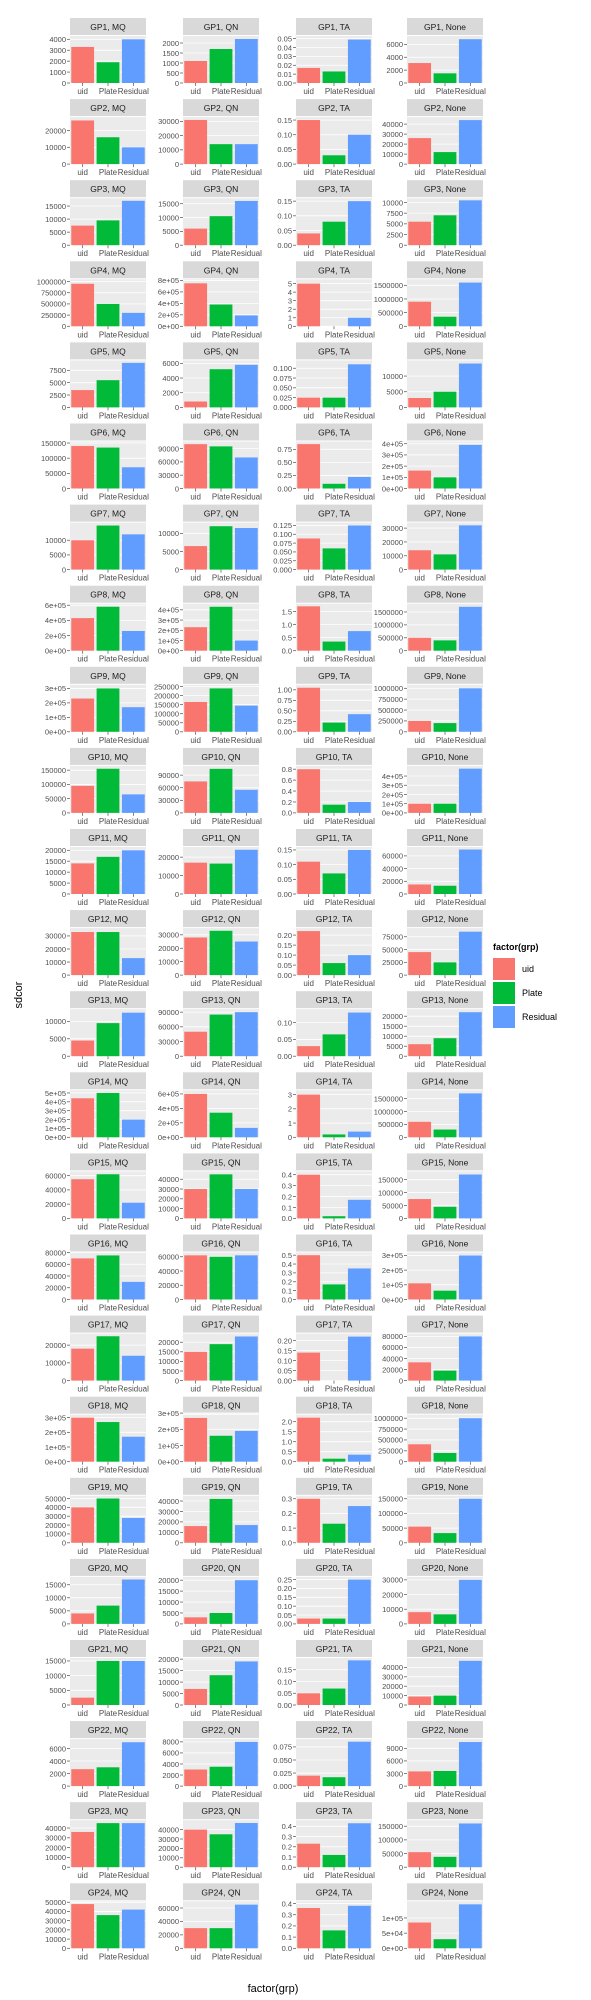  I want to click on y-tick-label: 0.00, so click(284, 1624).